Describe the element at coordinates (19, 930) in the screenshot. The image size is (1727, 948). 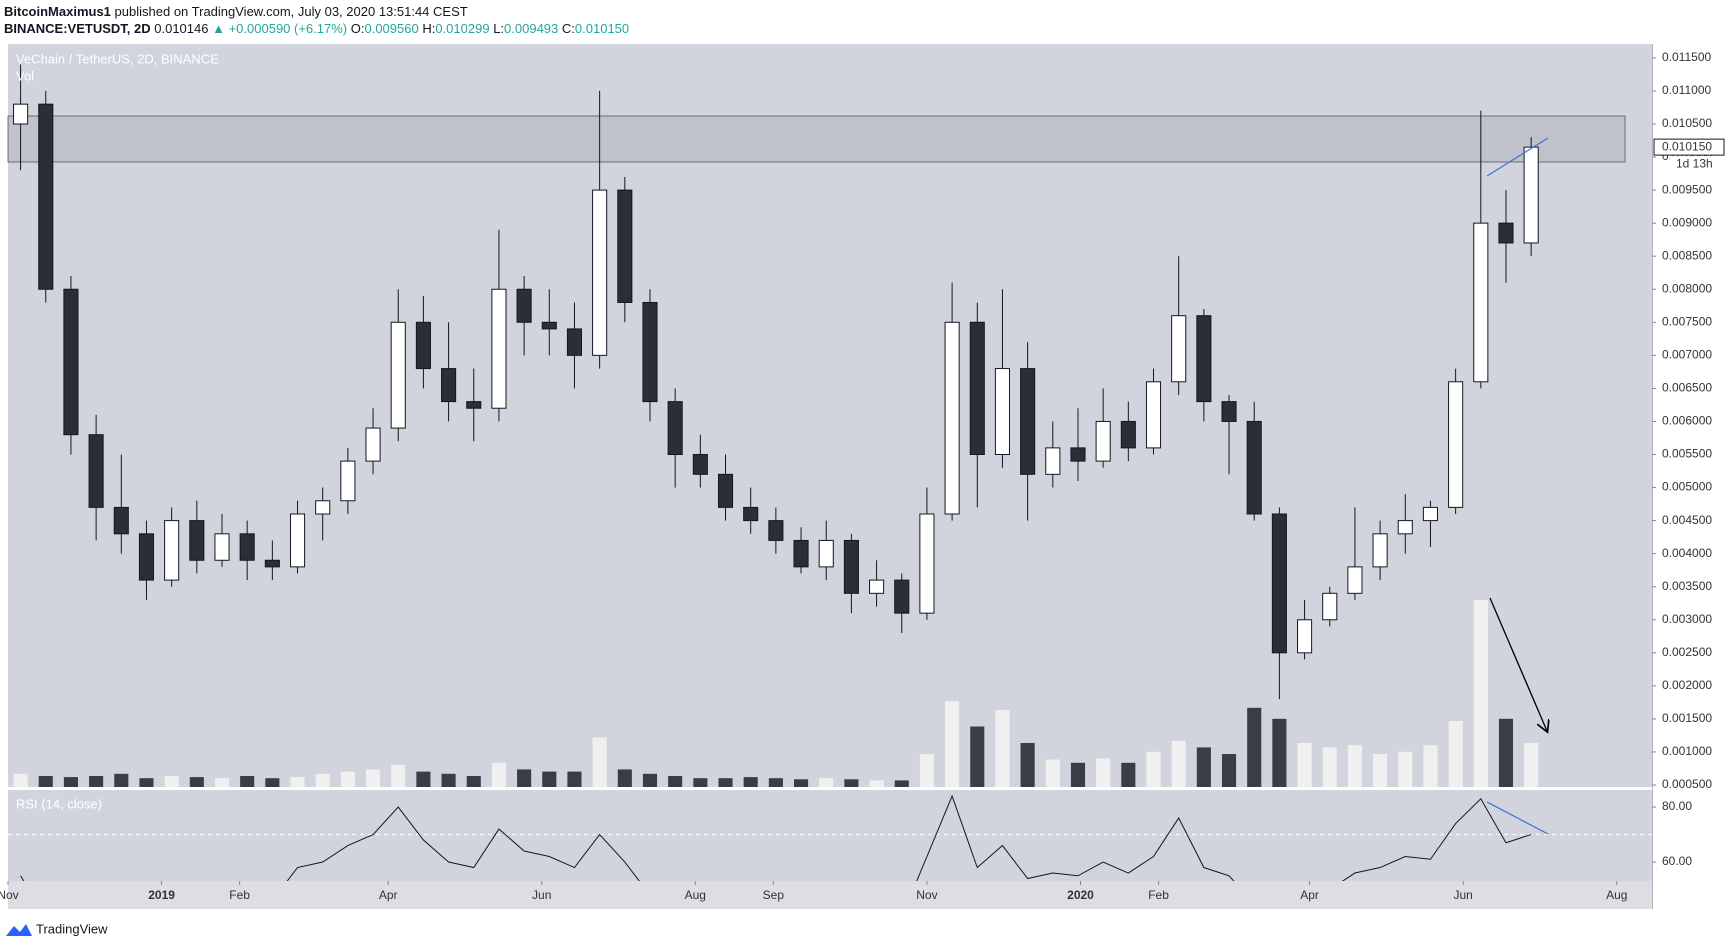
I see `logo-icon` at that location.